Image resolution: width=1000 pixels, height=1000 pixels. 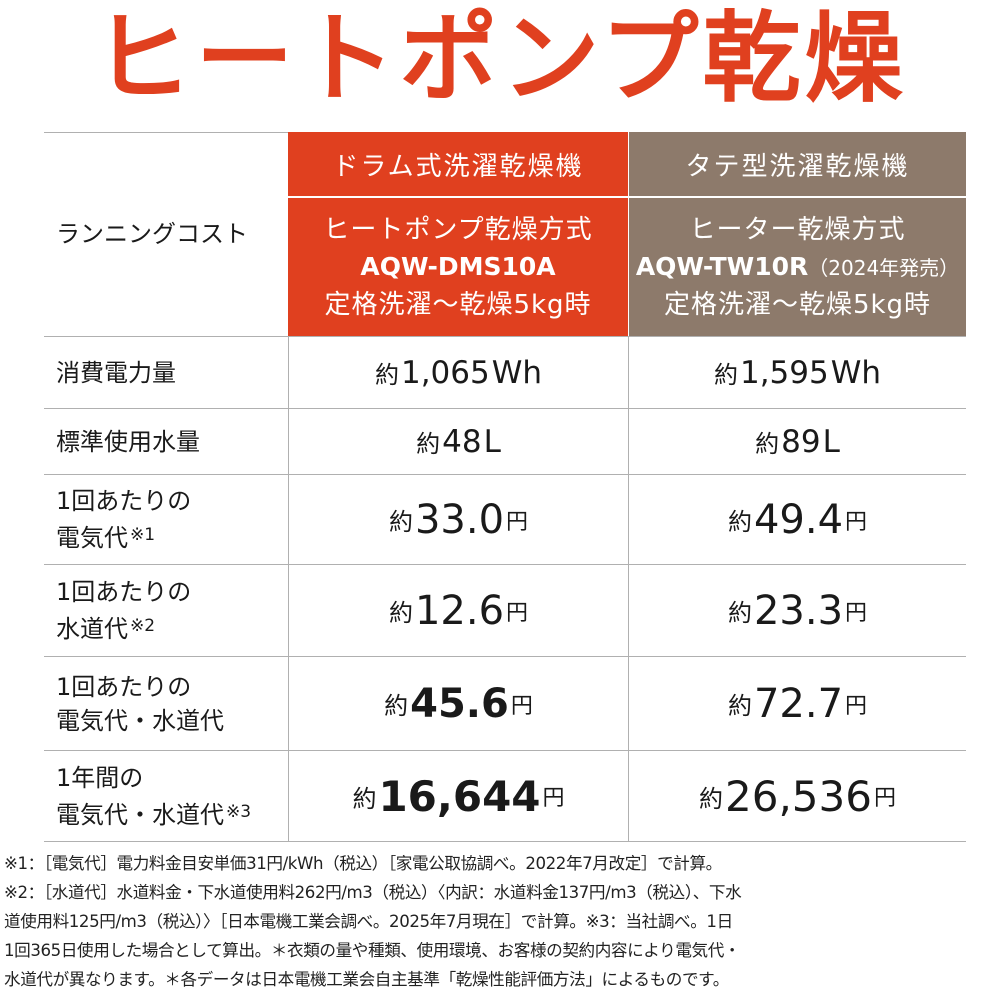 I want to click on value-cell: 約 49.4 円, so click(x=797, y=519).